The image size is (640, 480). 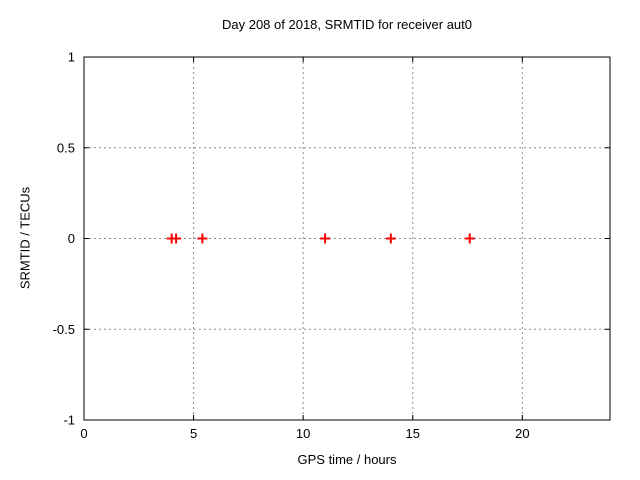 I want to click on x-tick-label: 15, so click(x=413, y=433).